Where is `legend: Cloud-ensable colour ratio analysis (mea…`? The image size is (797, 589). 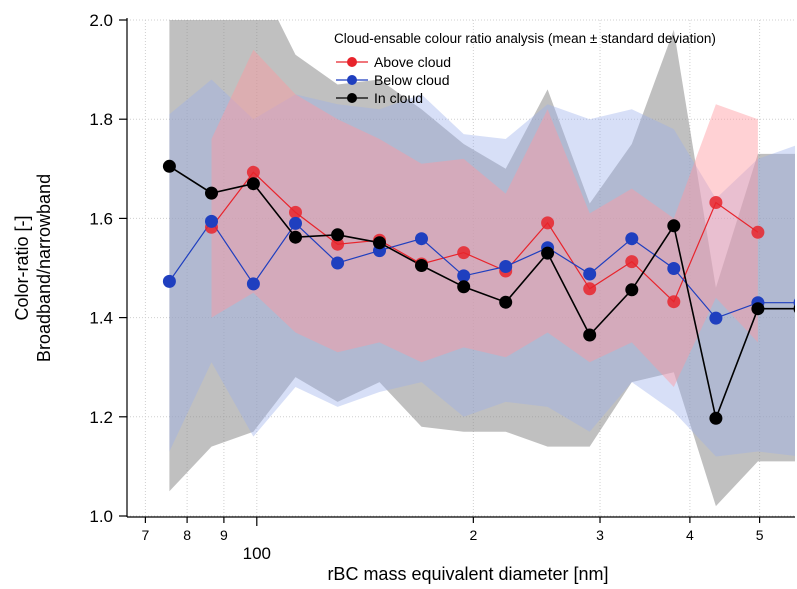
legend: Cloud-ensable colour ratio analysis (mea… is located at coordinates (525, 68).